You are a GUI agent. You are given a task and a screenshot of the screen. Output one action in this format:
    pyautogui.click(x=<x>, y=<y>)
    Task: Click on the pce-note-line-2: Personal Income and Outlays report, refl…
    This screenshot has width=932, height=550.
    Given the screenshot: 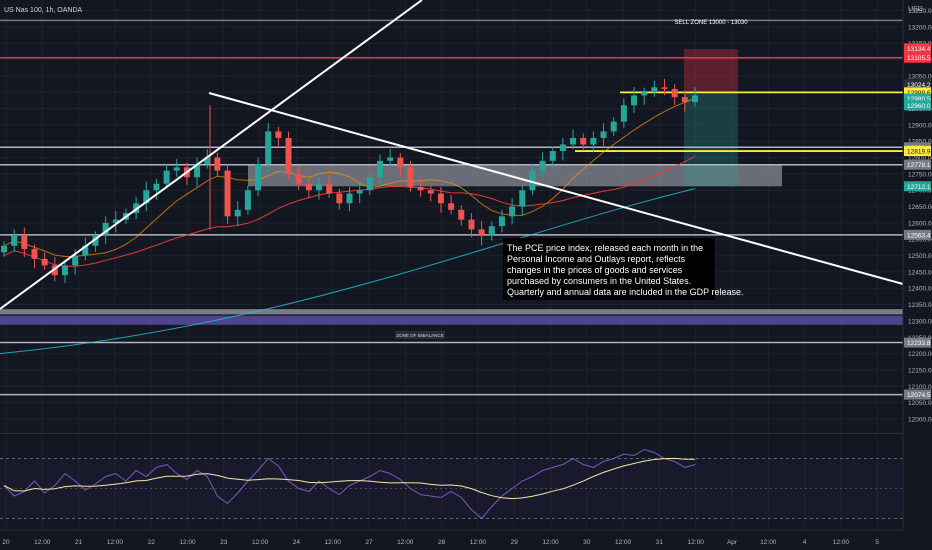 What is the action you would take?
    pyautogui.click(x=596, y=259)
    